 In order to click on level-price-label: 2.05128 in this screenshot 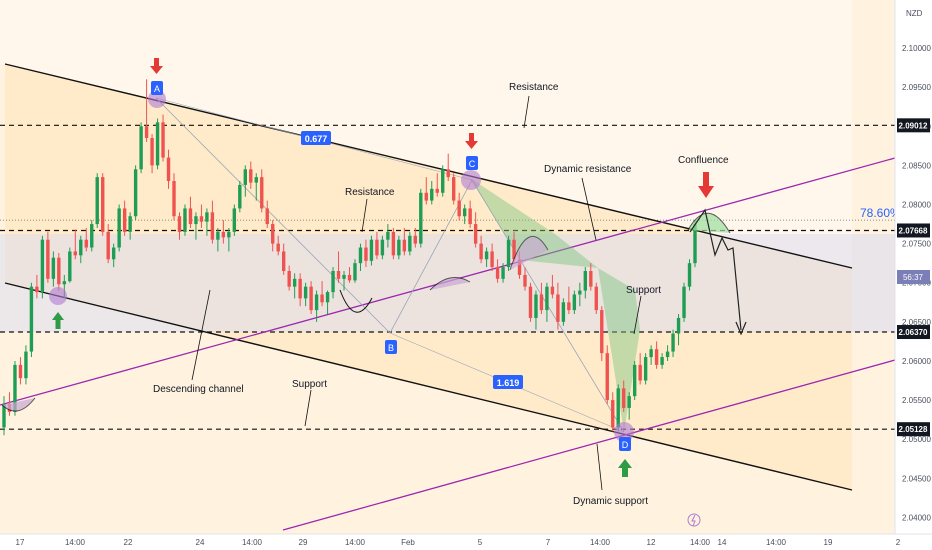, I will do `click(913, 429)`.